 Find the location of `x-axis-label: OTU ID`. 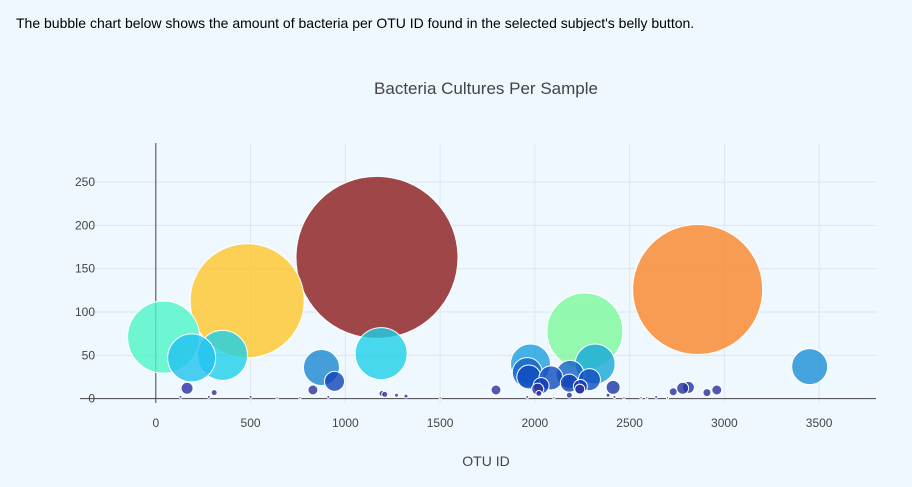

x-axis-label: OTU ID is located at coordinates (485, 461).